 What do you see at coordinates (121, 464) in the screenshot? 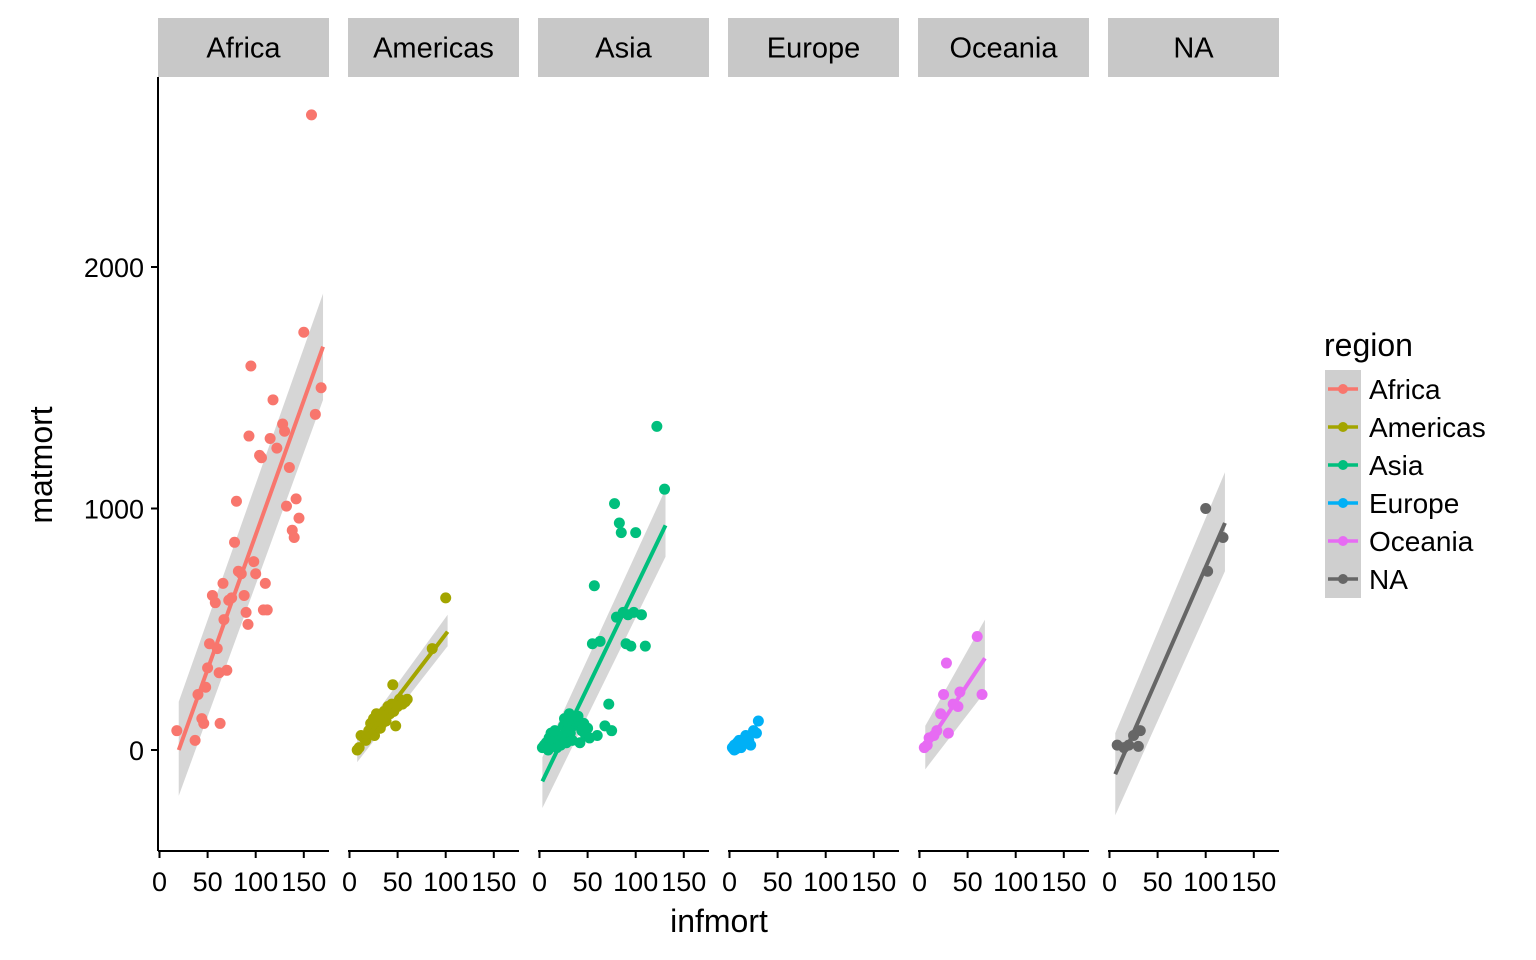
I see `y-axis: 0 1000 2000` at bounding box center [121, 464].